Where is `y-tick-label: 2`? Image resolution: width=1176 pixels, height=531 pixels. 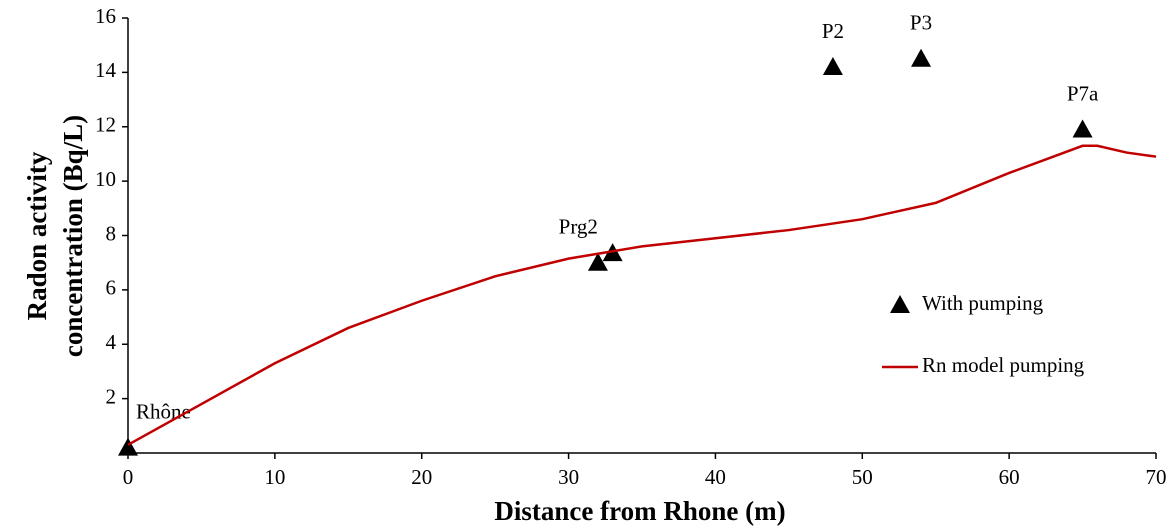
y-tick-label: 2 is located at coordinates (111, 396).